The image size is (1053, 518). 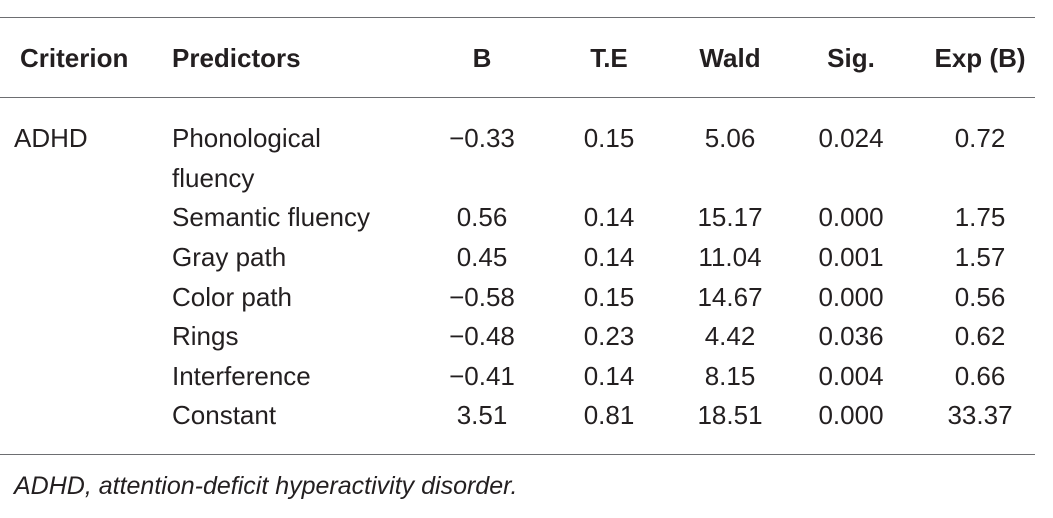 What do you see at coordinates (980, 217) in the screenshot?
I see `expb-cell: 1.75` at bounding box center [980, 217].